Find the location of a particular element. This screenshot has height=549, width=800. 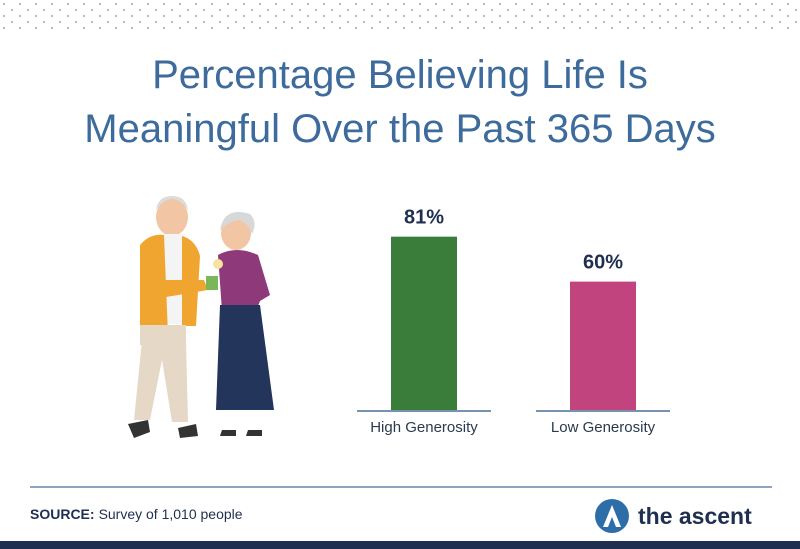

logo: the ascent is located at coordinates (673, 516).